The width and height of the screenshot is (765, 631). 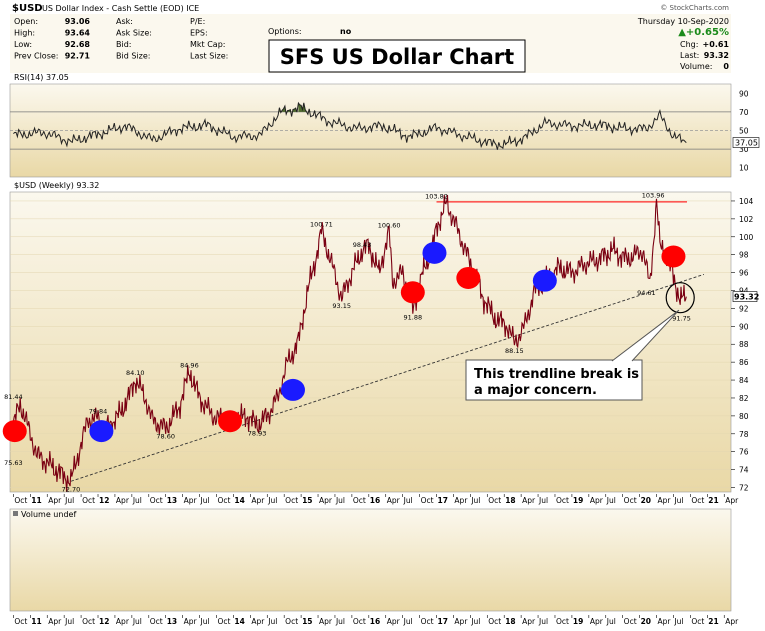 I want to click on volume-x-tick-31: Jul, so click(x=543, y=621).